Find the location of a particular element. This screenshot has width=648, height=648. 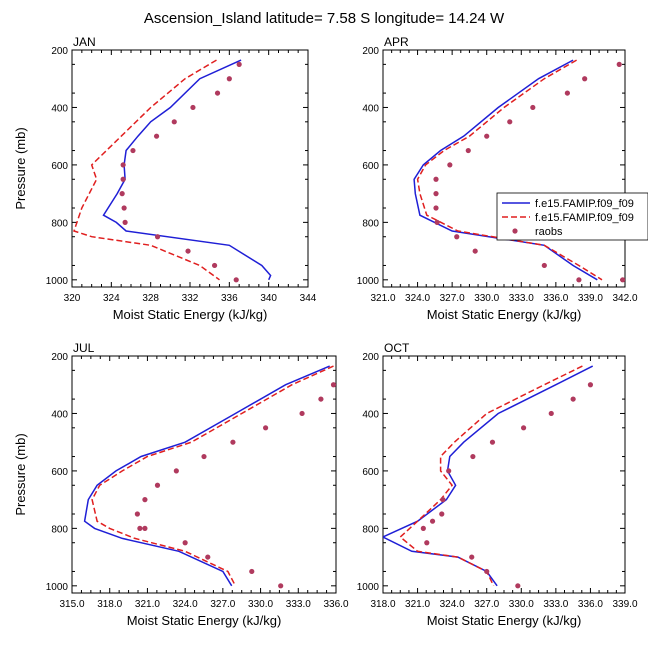

x-tick-label: 340 is located at coordinates (268, 298).